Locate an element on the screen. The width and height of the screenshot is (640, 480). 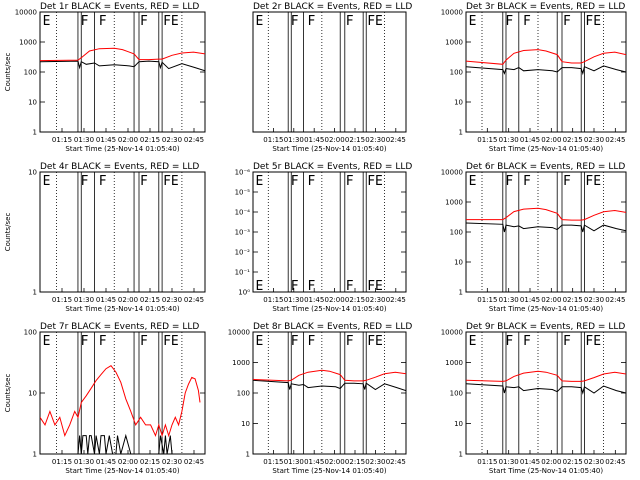
event-marker-bottom: E is located at coordinates (260, 286).